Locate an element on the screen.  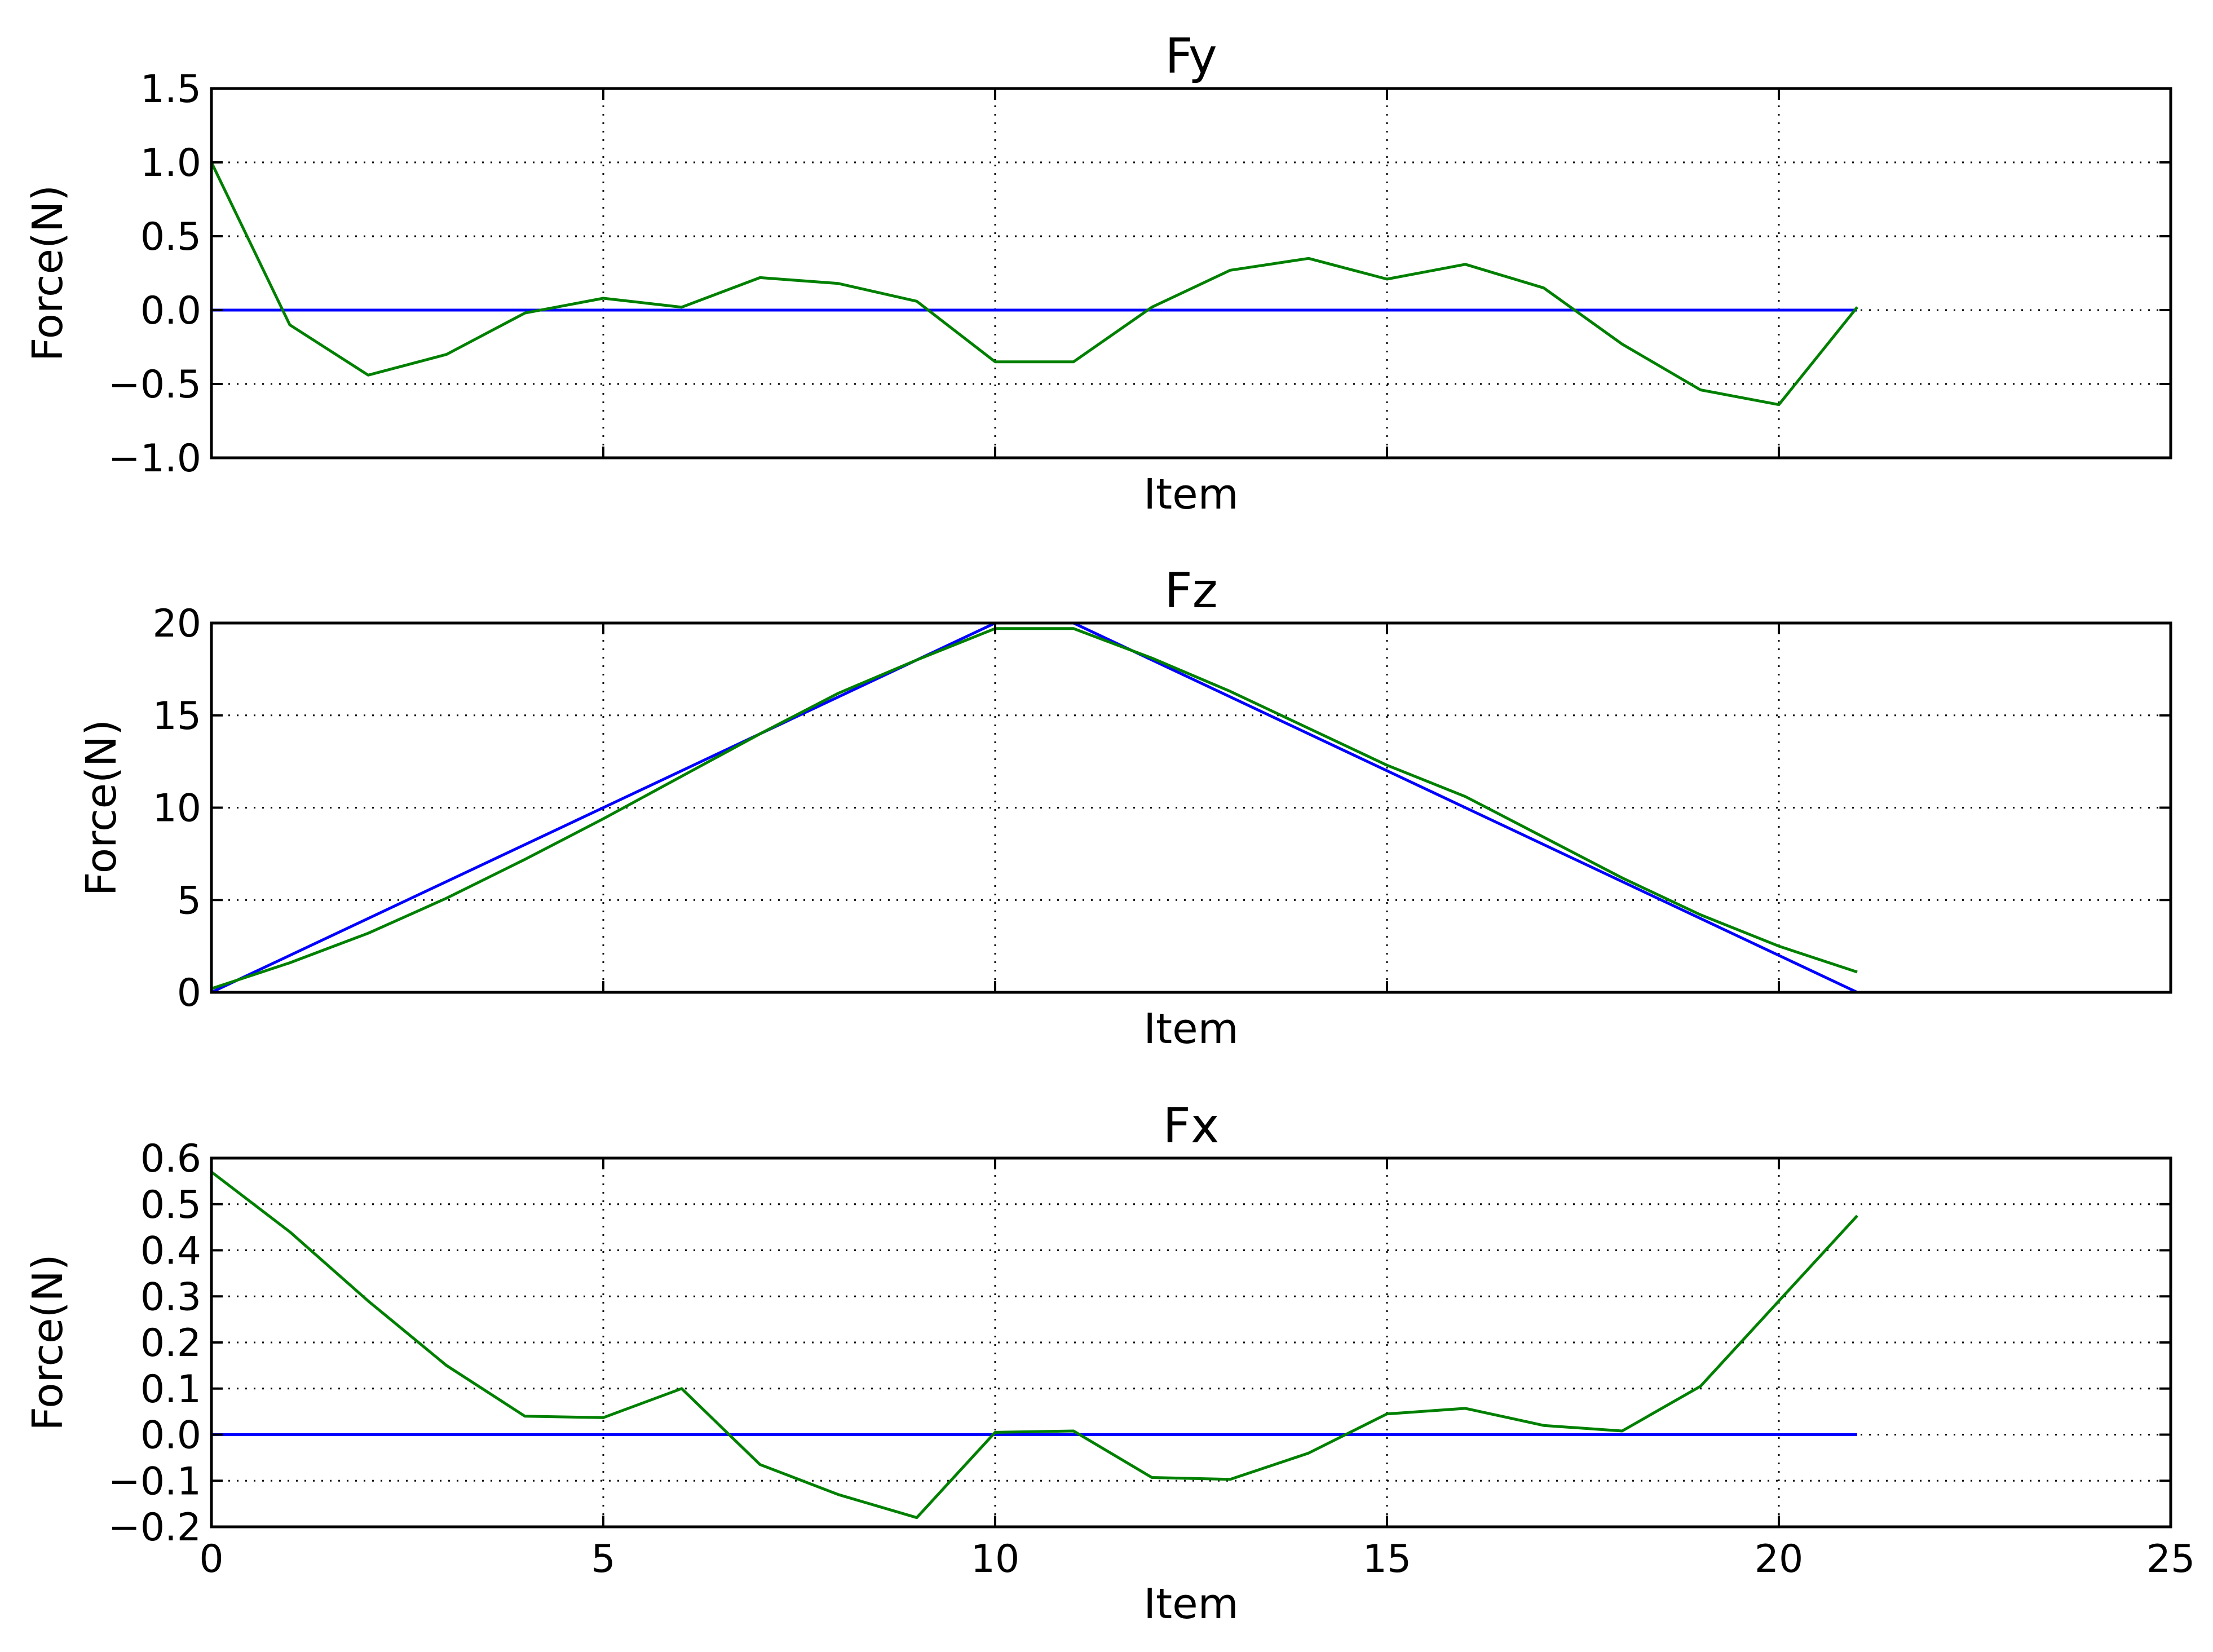
y-tick-label: 0.1 is located at coordinates (171, 1389).